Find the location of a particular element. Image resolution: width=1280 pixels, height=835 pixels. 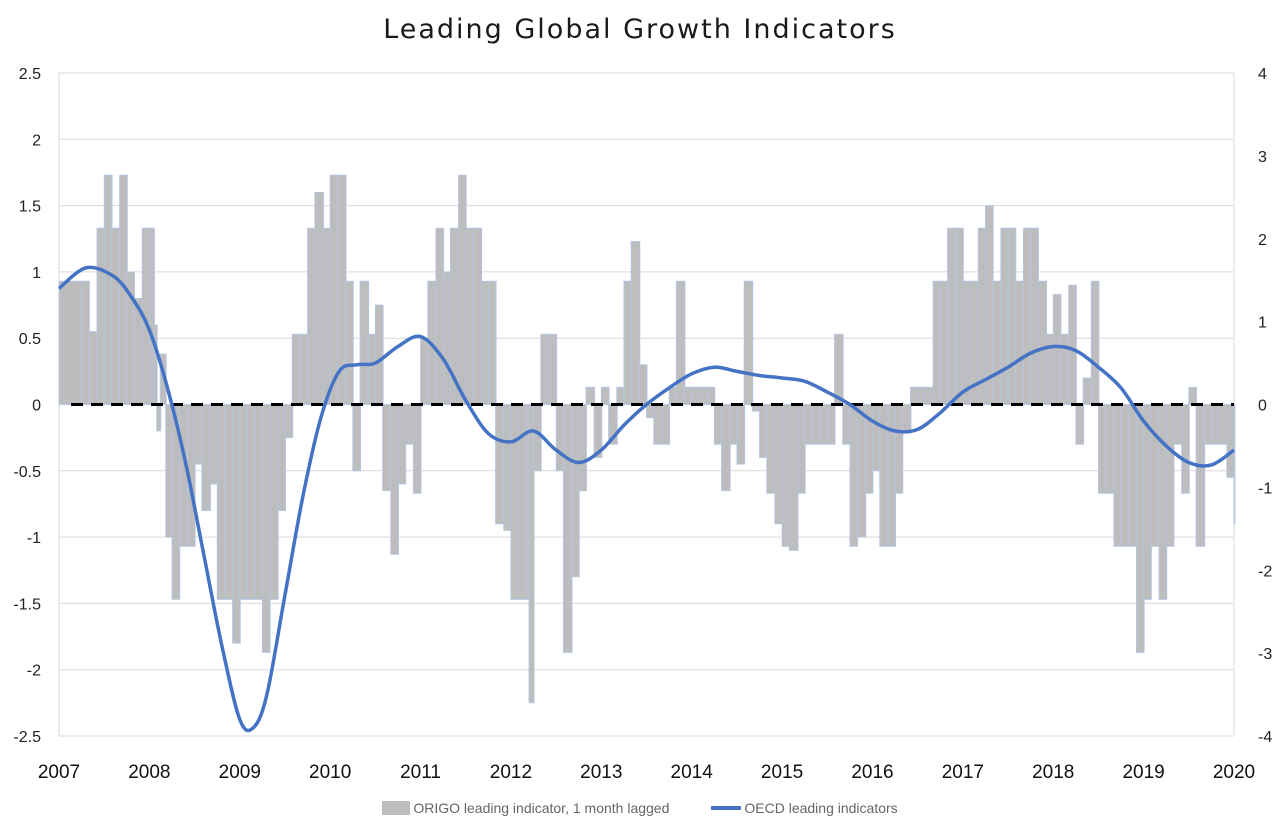

x-tick-label: 2008 is located at coordinates (149, 772).